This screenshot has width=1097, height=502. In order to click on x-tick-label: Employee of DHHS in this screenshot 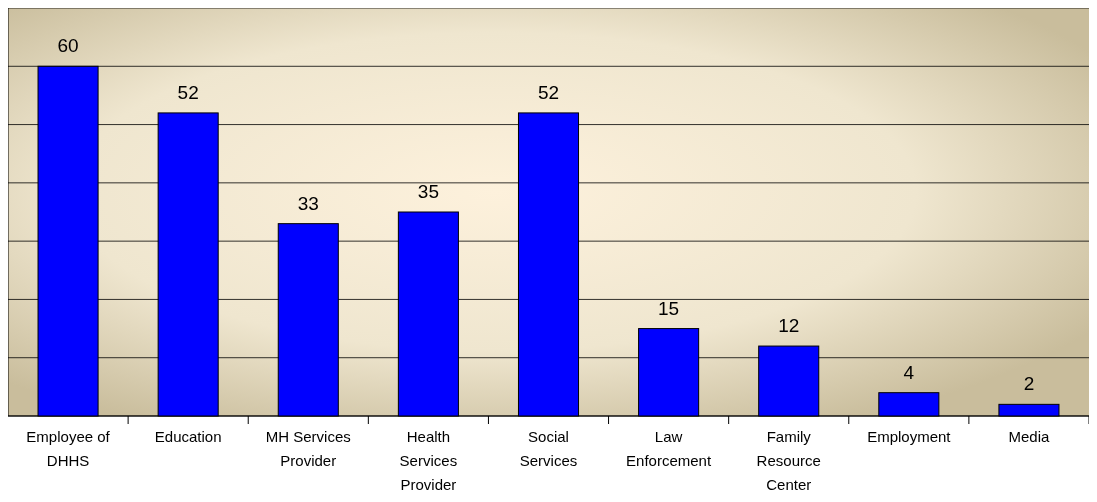, I will do `click(68, 448)`.